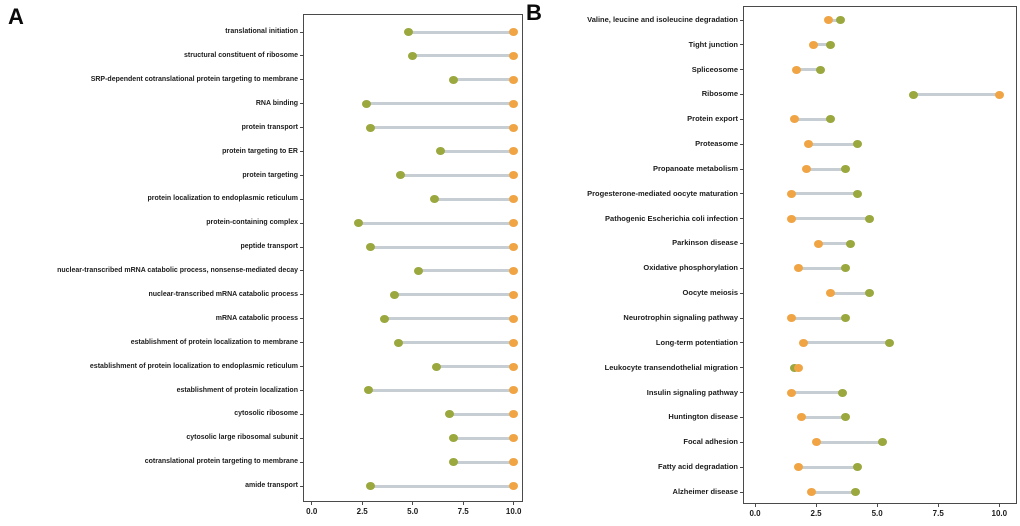 Image resolution: width=1020 pixels, height=526 pixels. Describe the element at coordinates (242, 438) in the screenshot. I see `category-label: cytosolic large ribosomal subunit` at that location.